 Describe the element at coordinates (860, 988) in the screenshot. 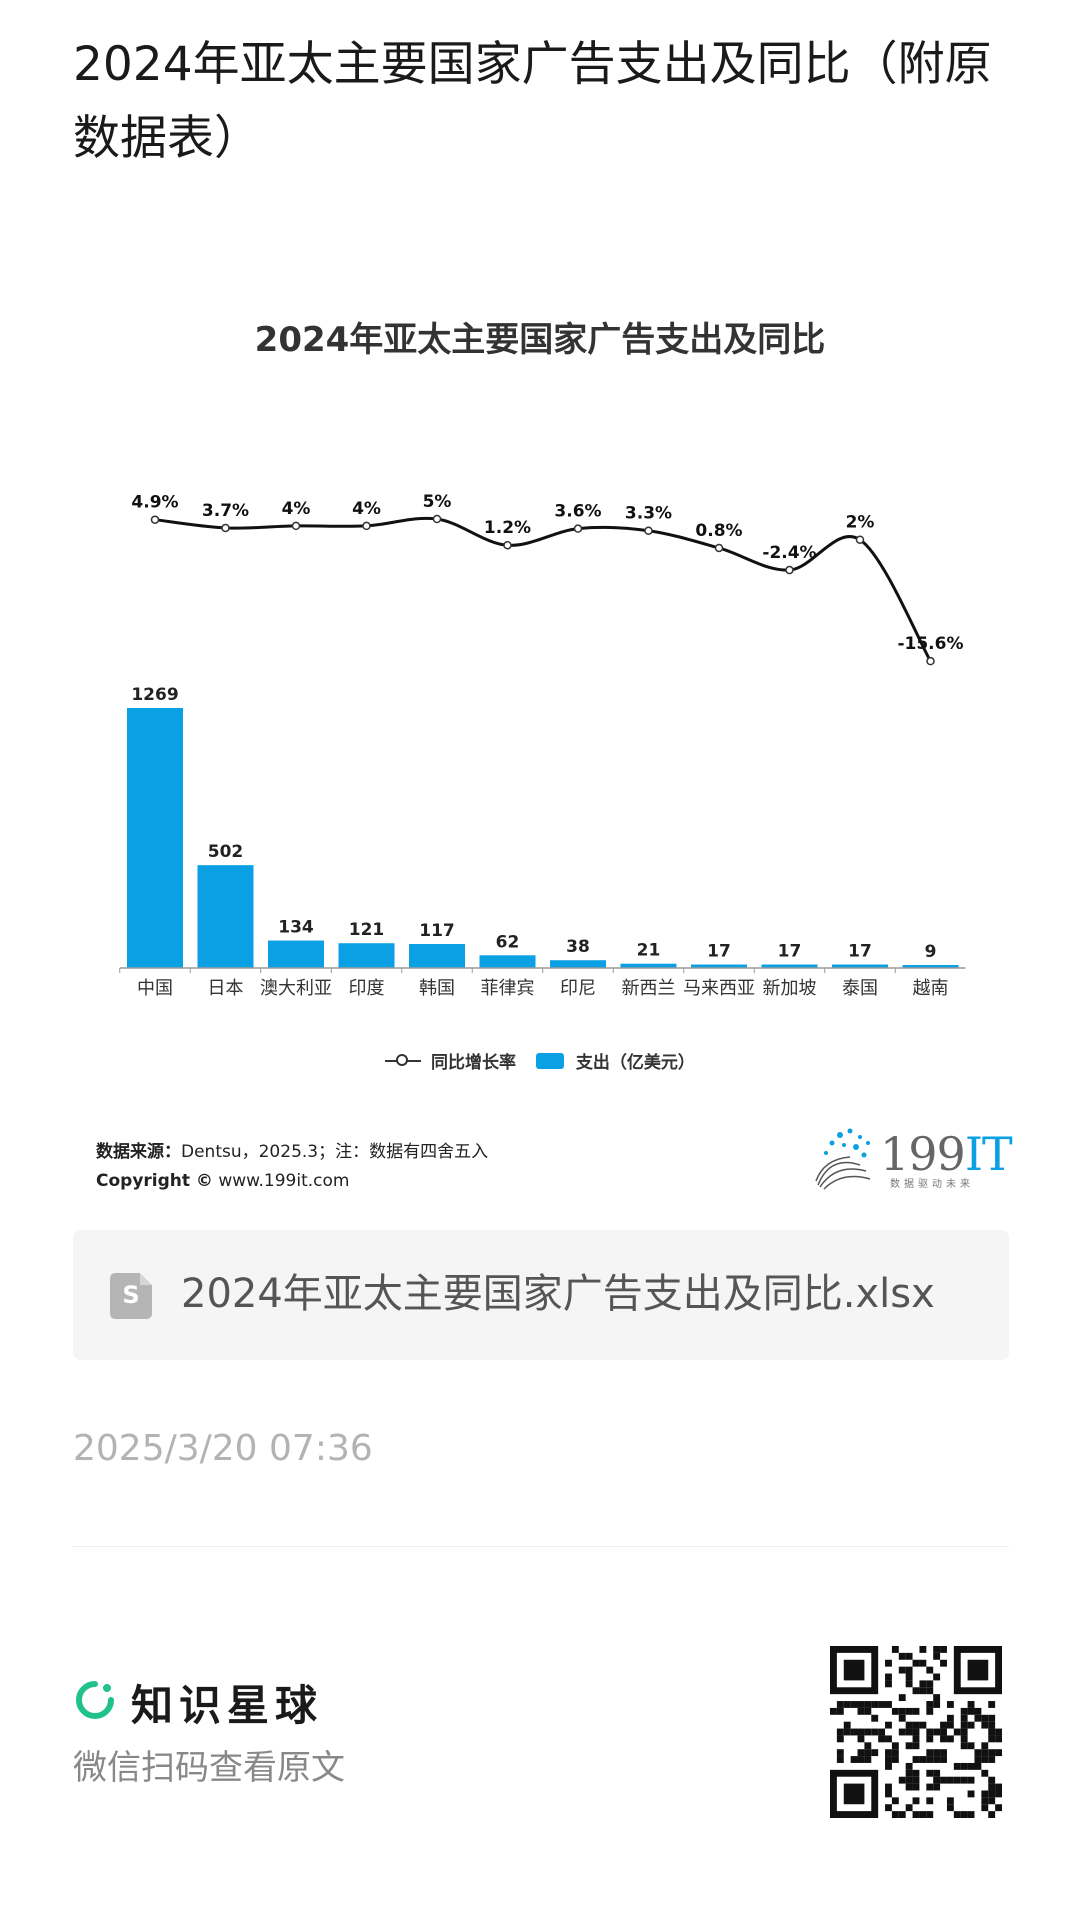

I see `category-label-10: 泰国` at that location.